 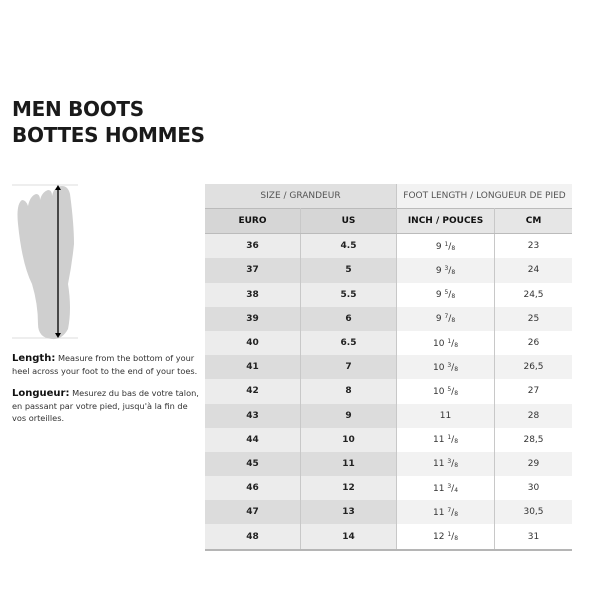 What do you see at coordinates (533, 294) in the screenshot?
I see `cm-cell: 24,5` at bounding box center [533, 294].